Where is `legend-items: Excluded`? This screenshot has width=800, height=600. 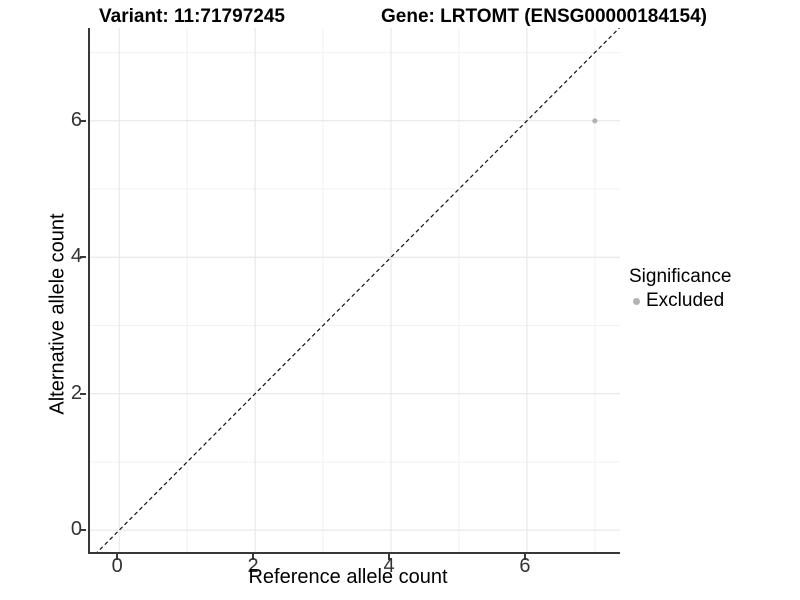 legend-items: Excluded is located at coordinates (680, 301).